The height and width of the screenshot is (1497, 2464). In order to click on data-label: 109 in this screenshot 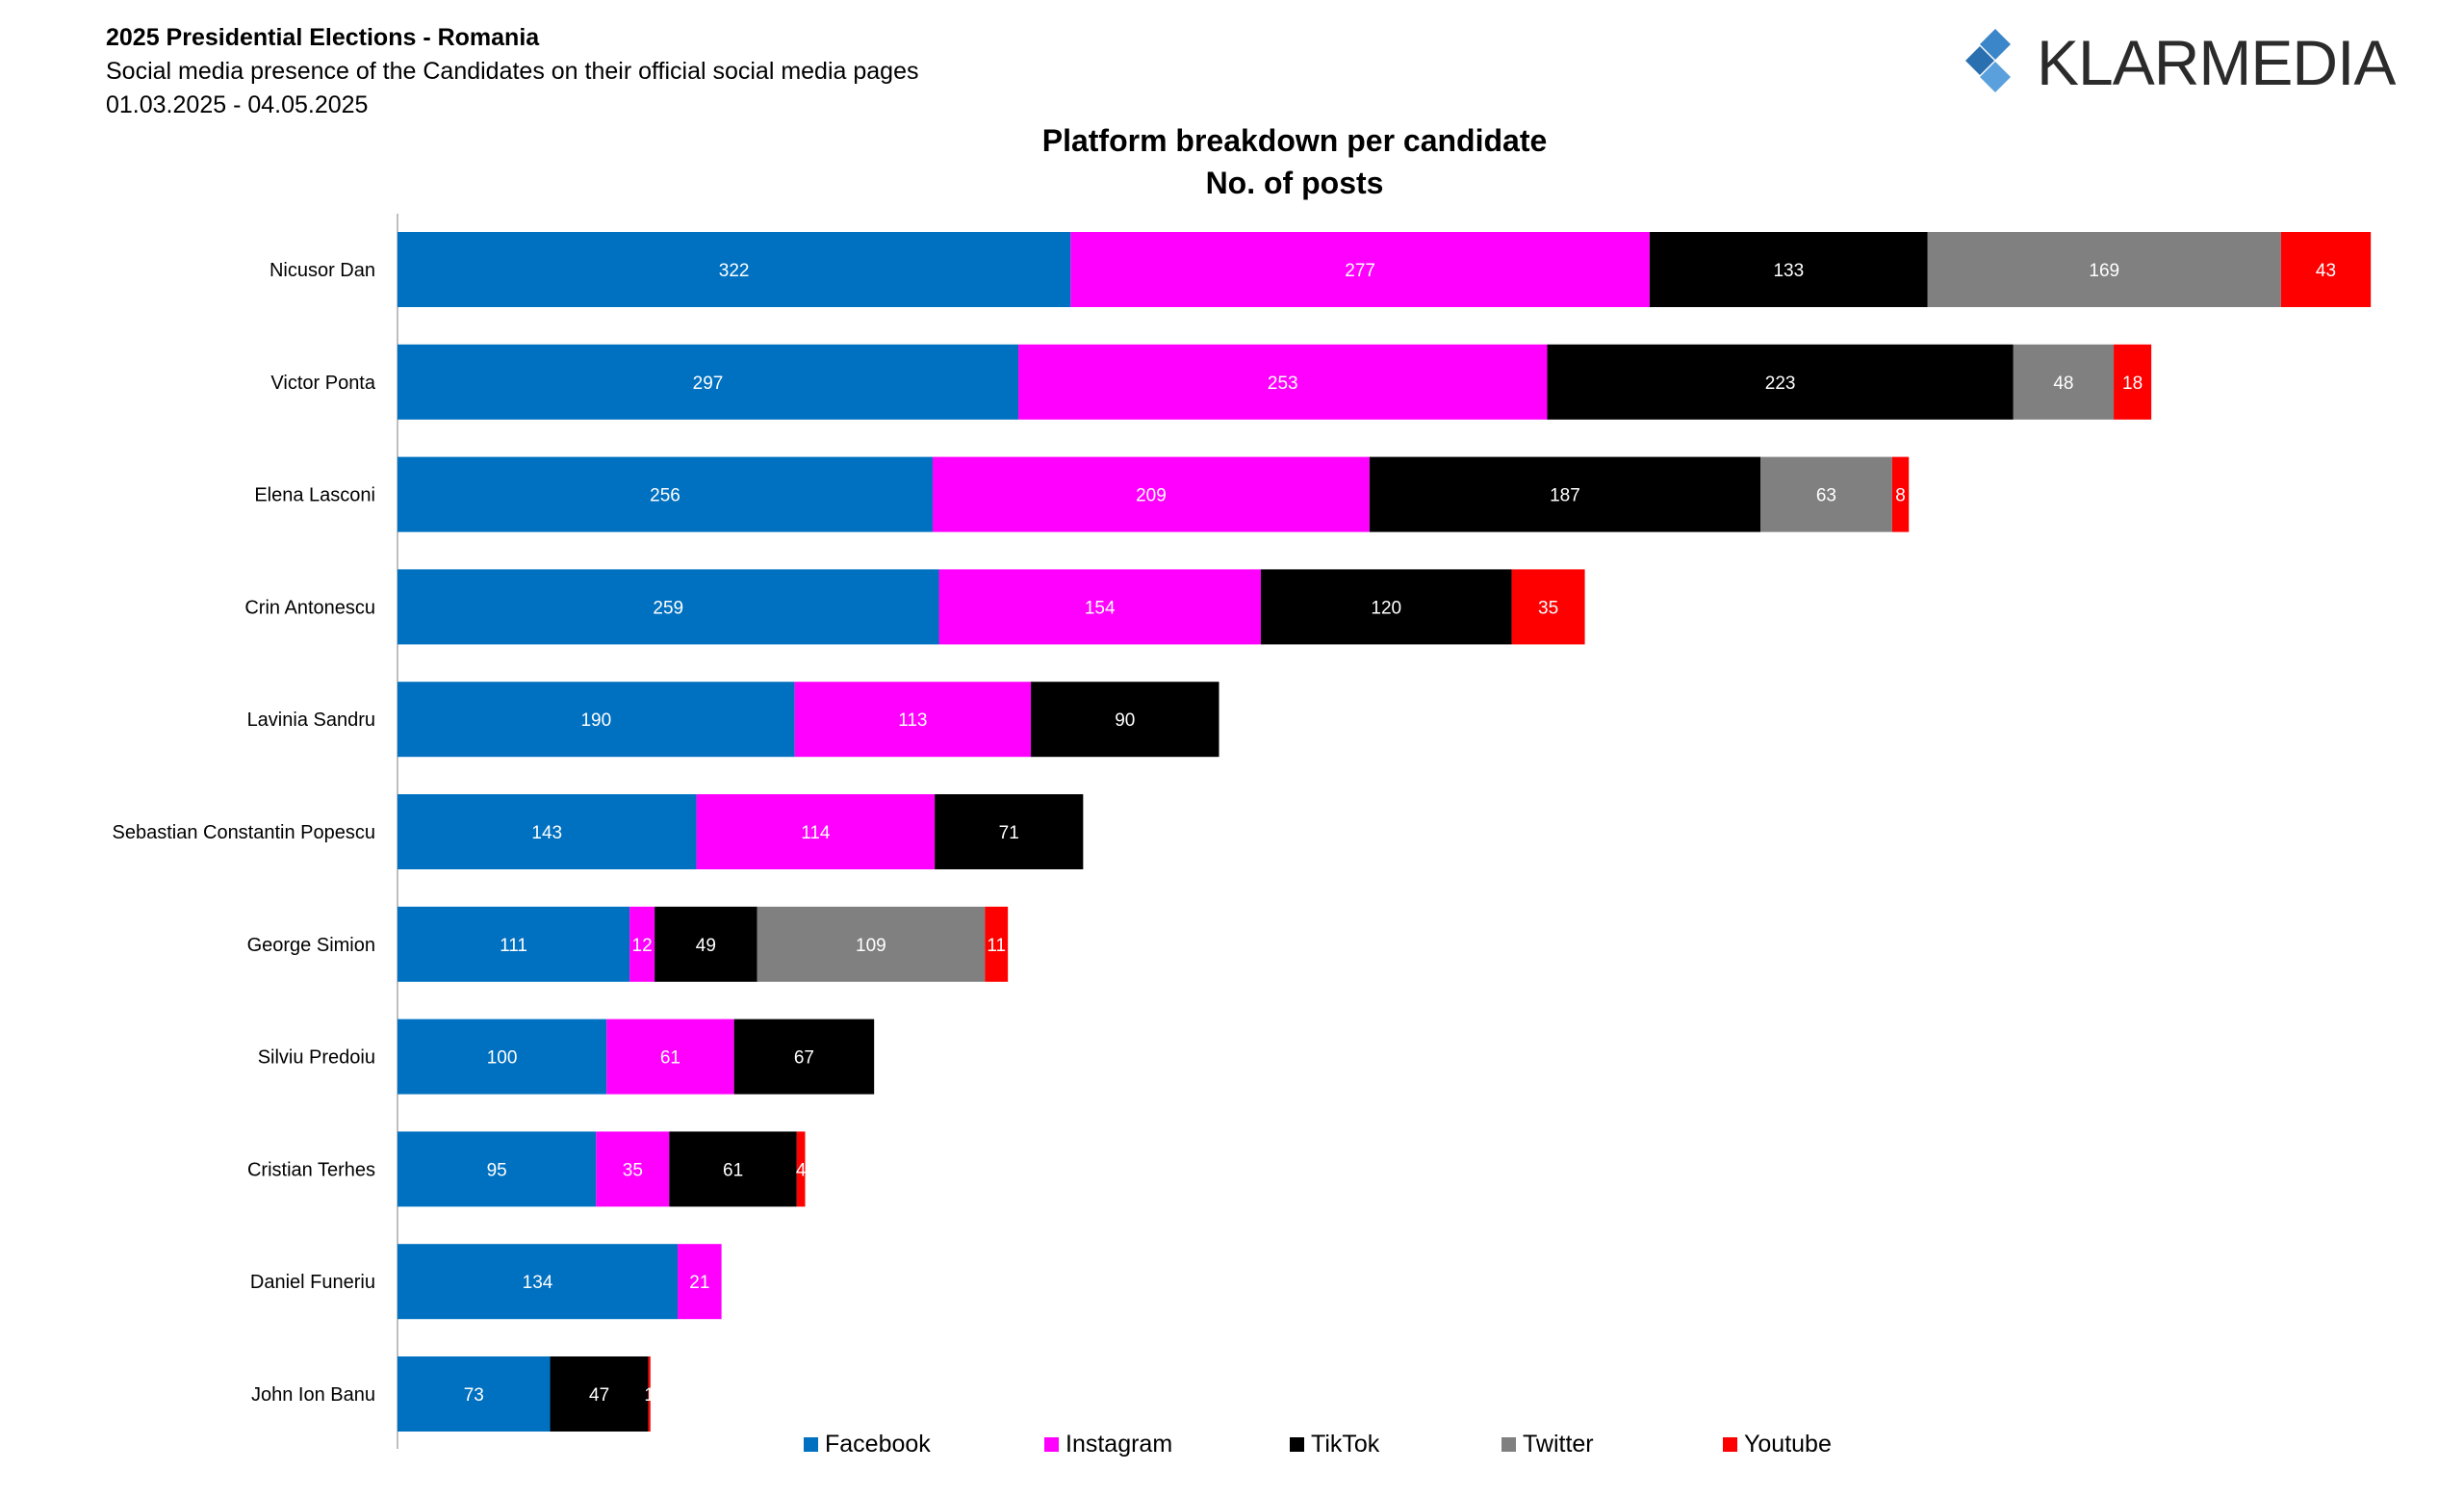, I will do `click(871, 946)`.